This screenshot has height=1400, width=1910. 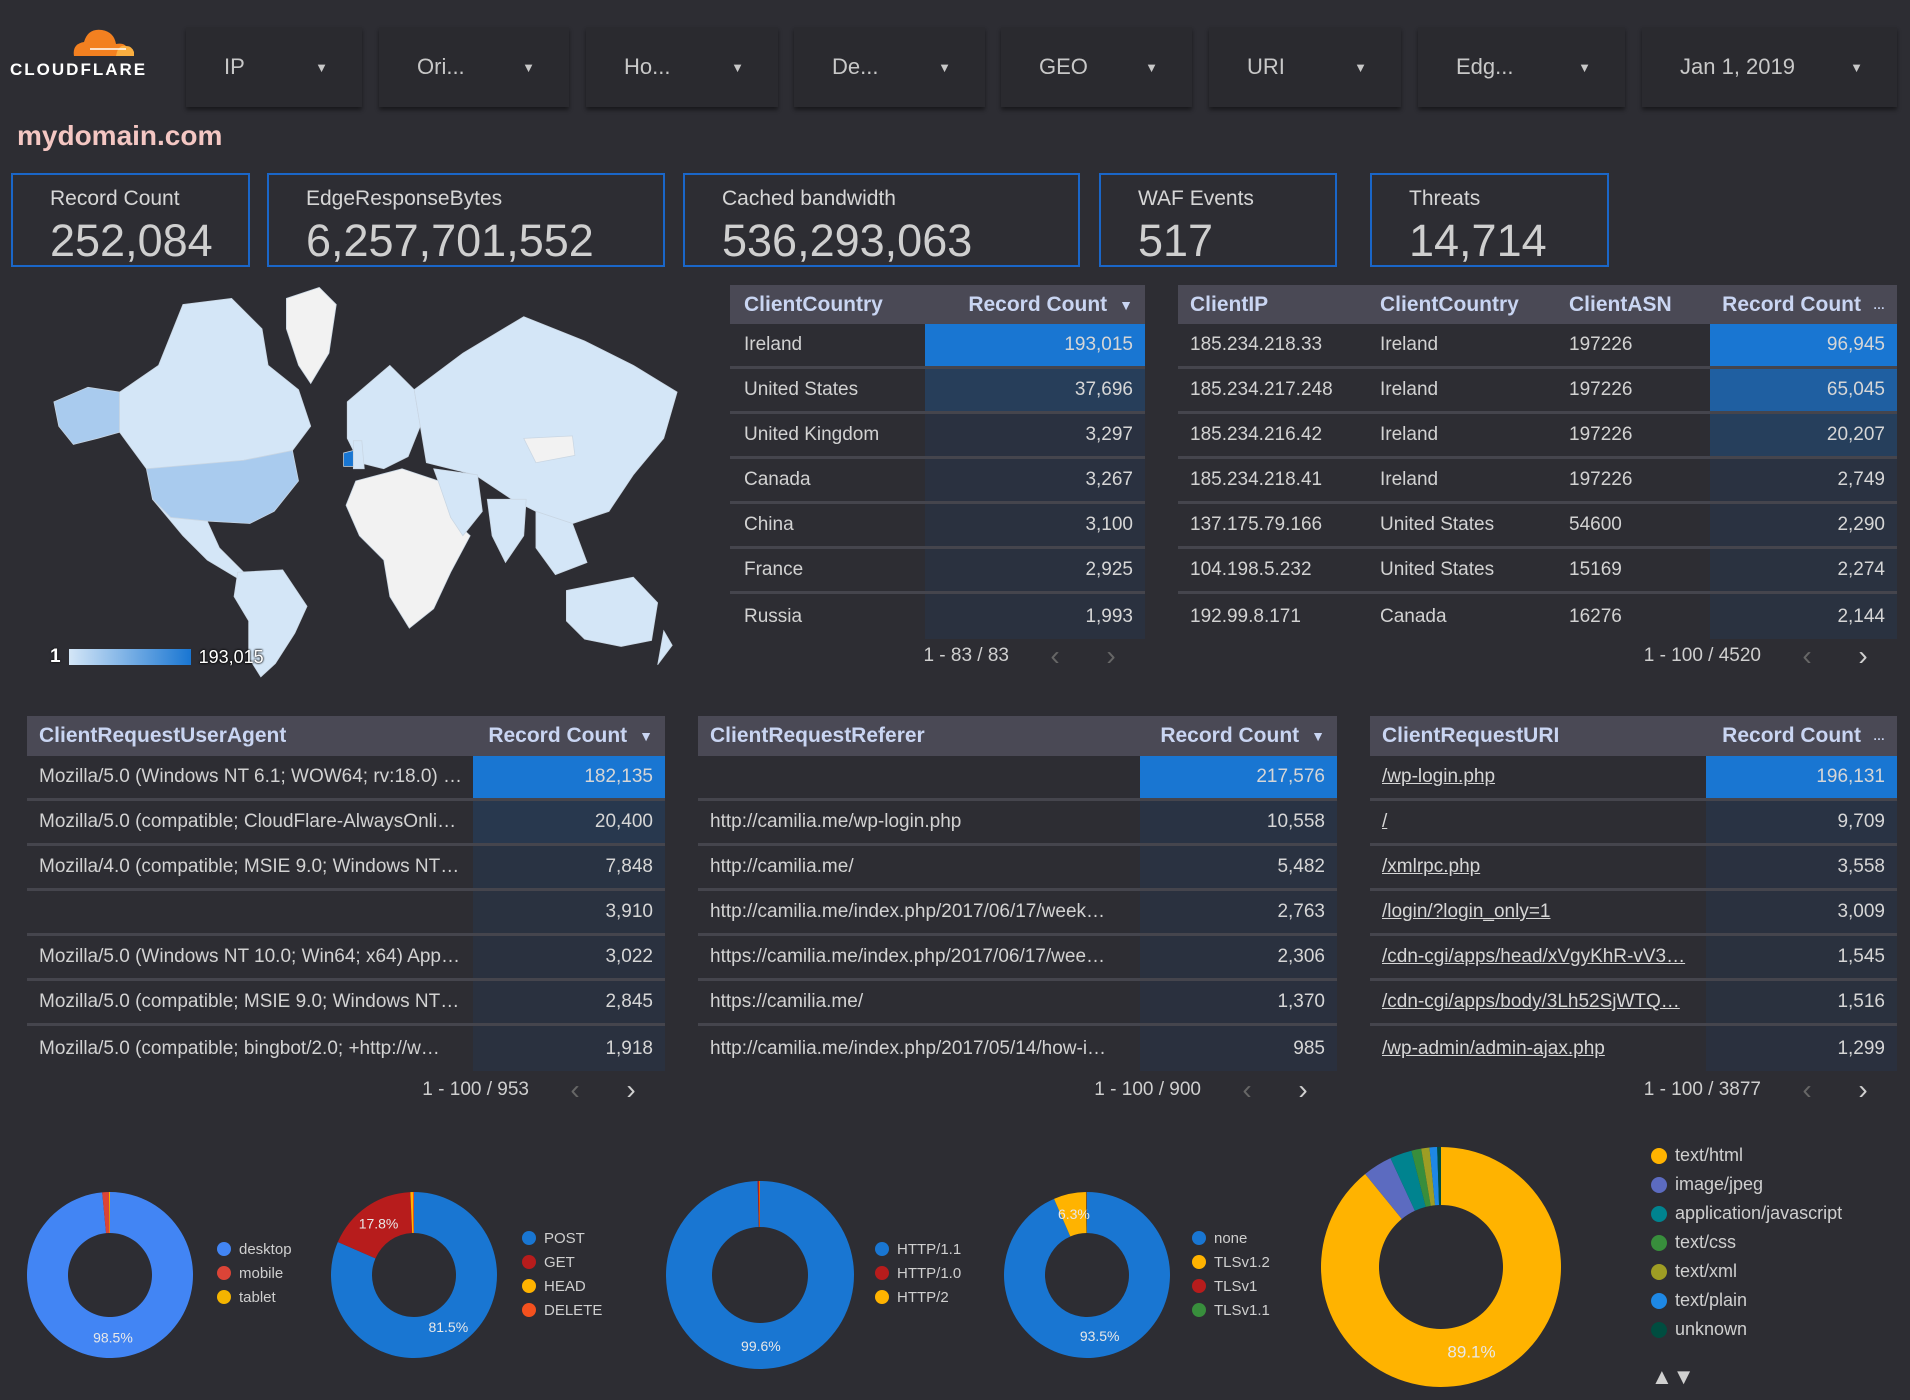 What do you see at coordinates (937, 526) in the screenshot?
I see `table-row: China 3,100` at bounding box center [937, 526].